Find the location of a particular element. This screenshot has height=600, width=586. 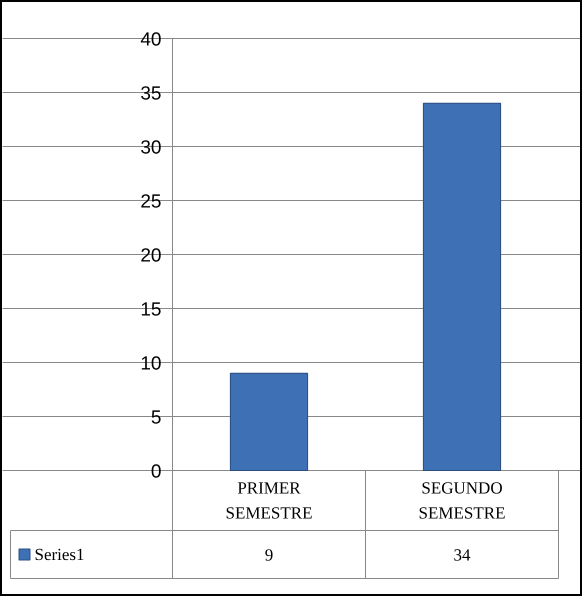

y-tick-label: 20 is located at coordinates (151, 256).